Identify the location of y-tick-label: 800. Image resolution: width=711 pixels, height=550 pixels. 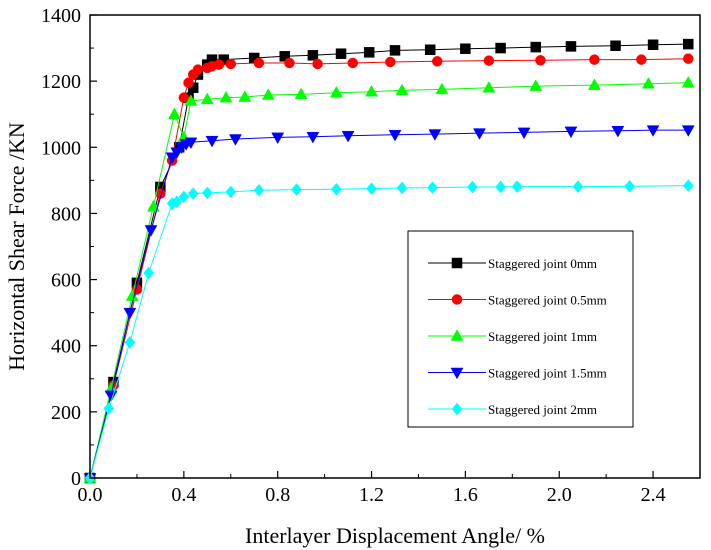
(66, 214).